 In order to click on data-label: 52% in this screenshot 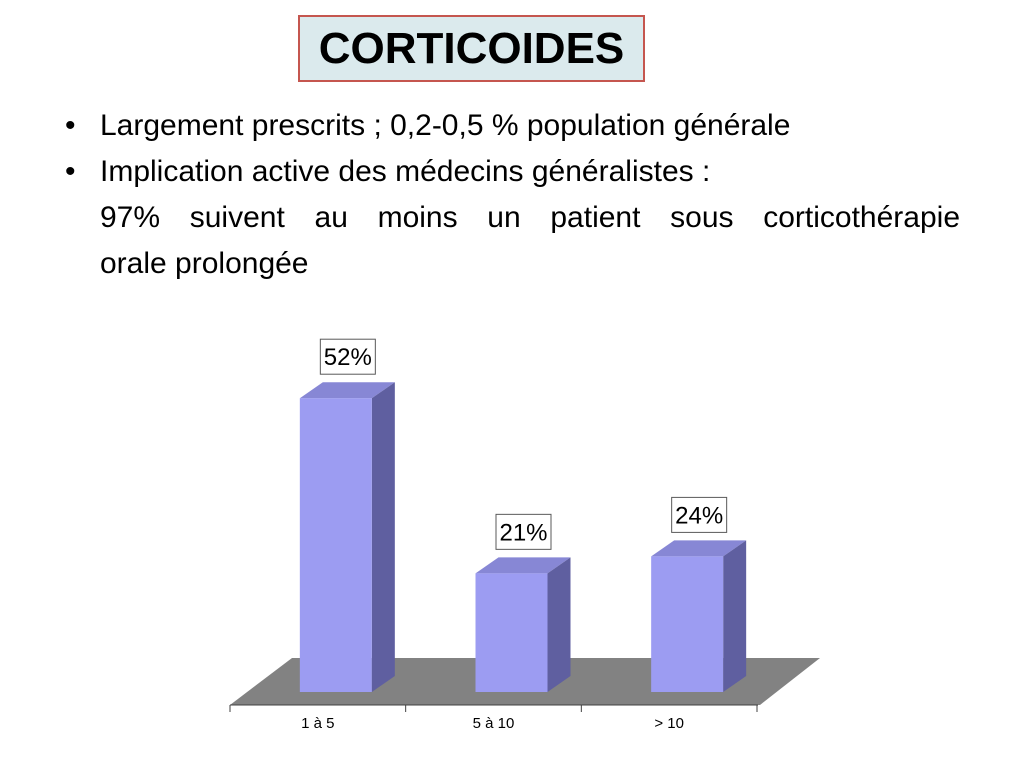, I will do `click(348, 357)`.